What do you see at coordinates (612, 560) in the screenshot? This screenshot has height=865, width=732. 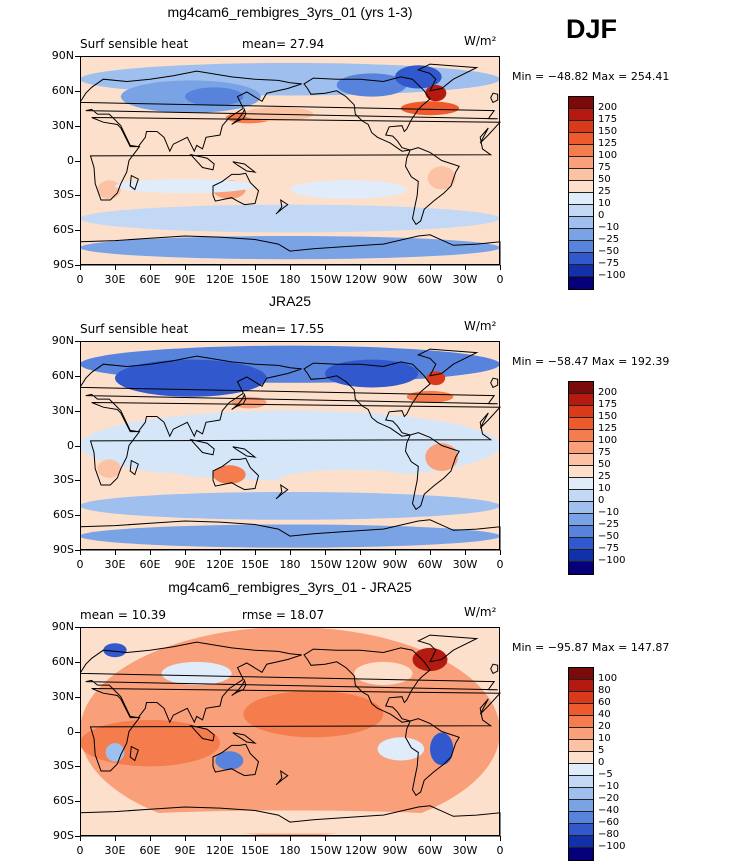 I see `colorbar-level-label: −100` at bounding box center [612, 560].